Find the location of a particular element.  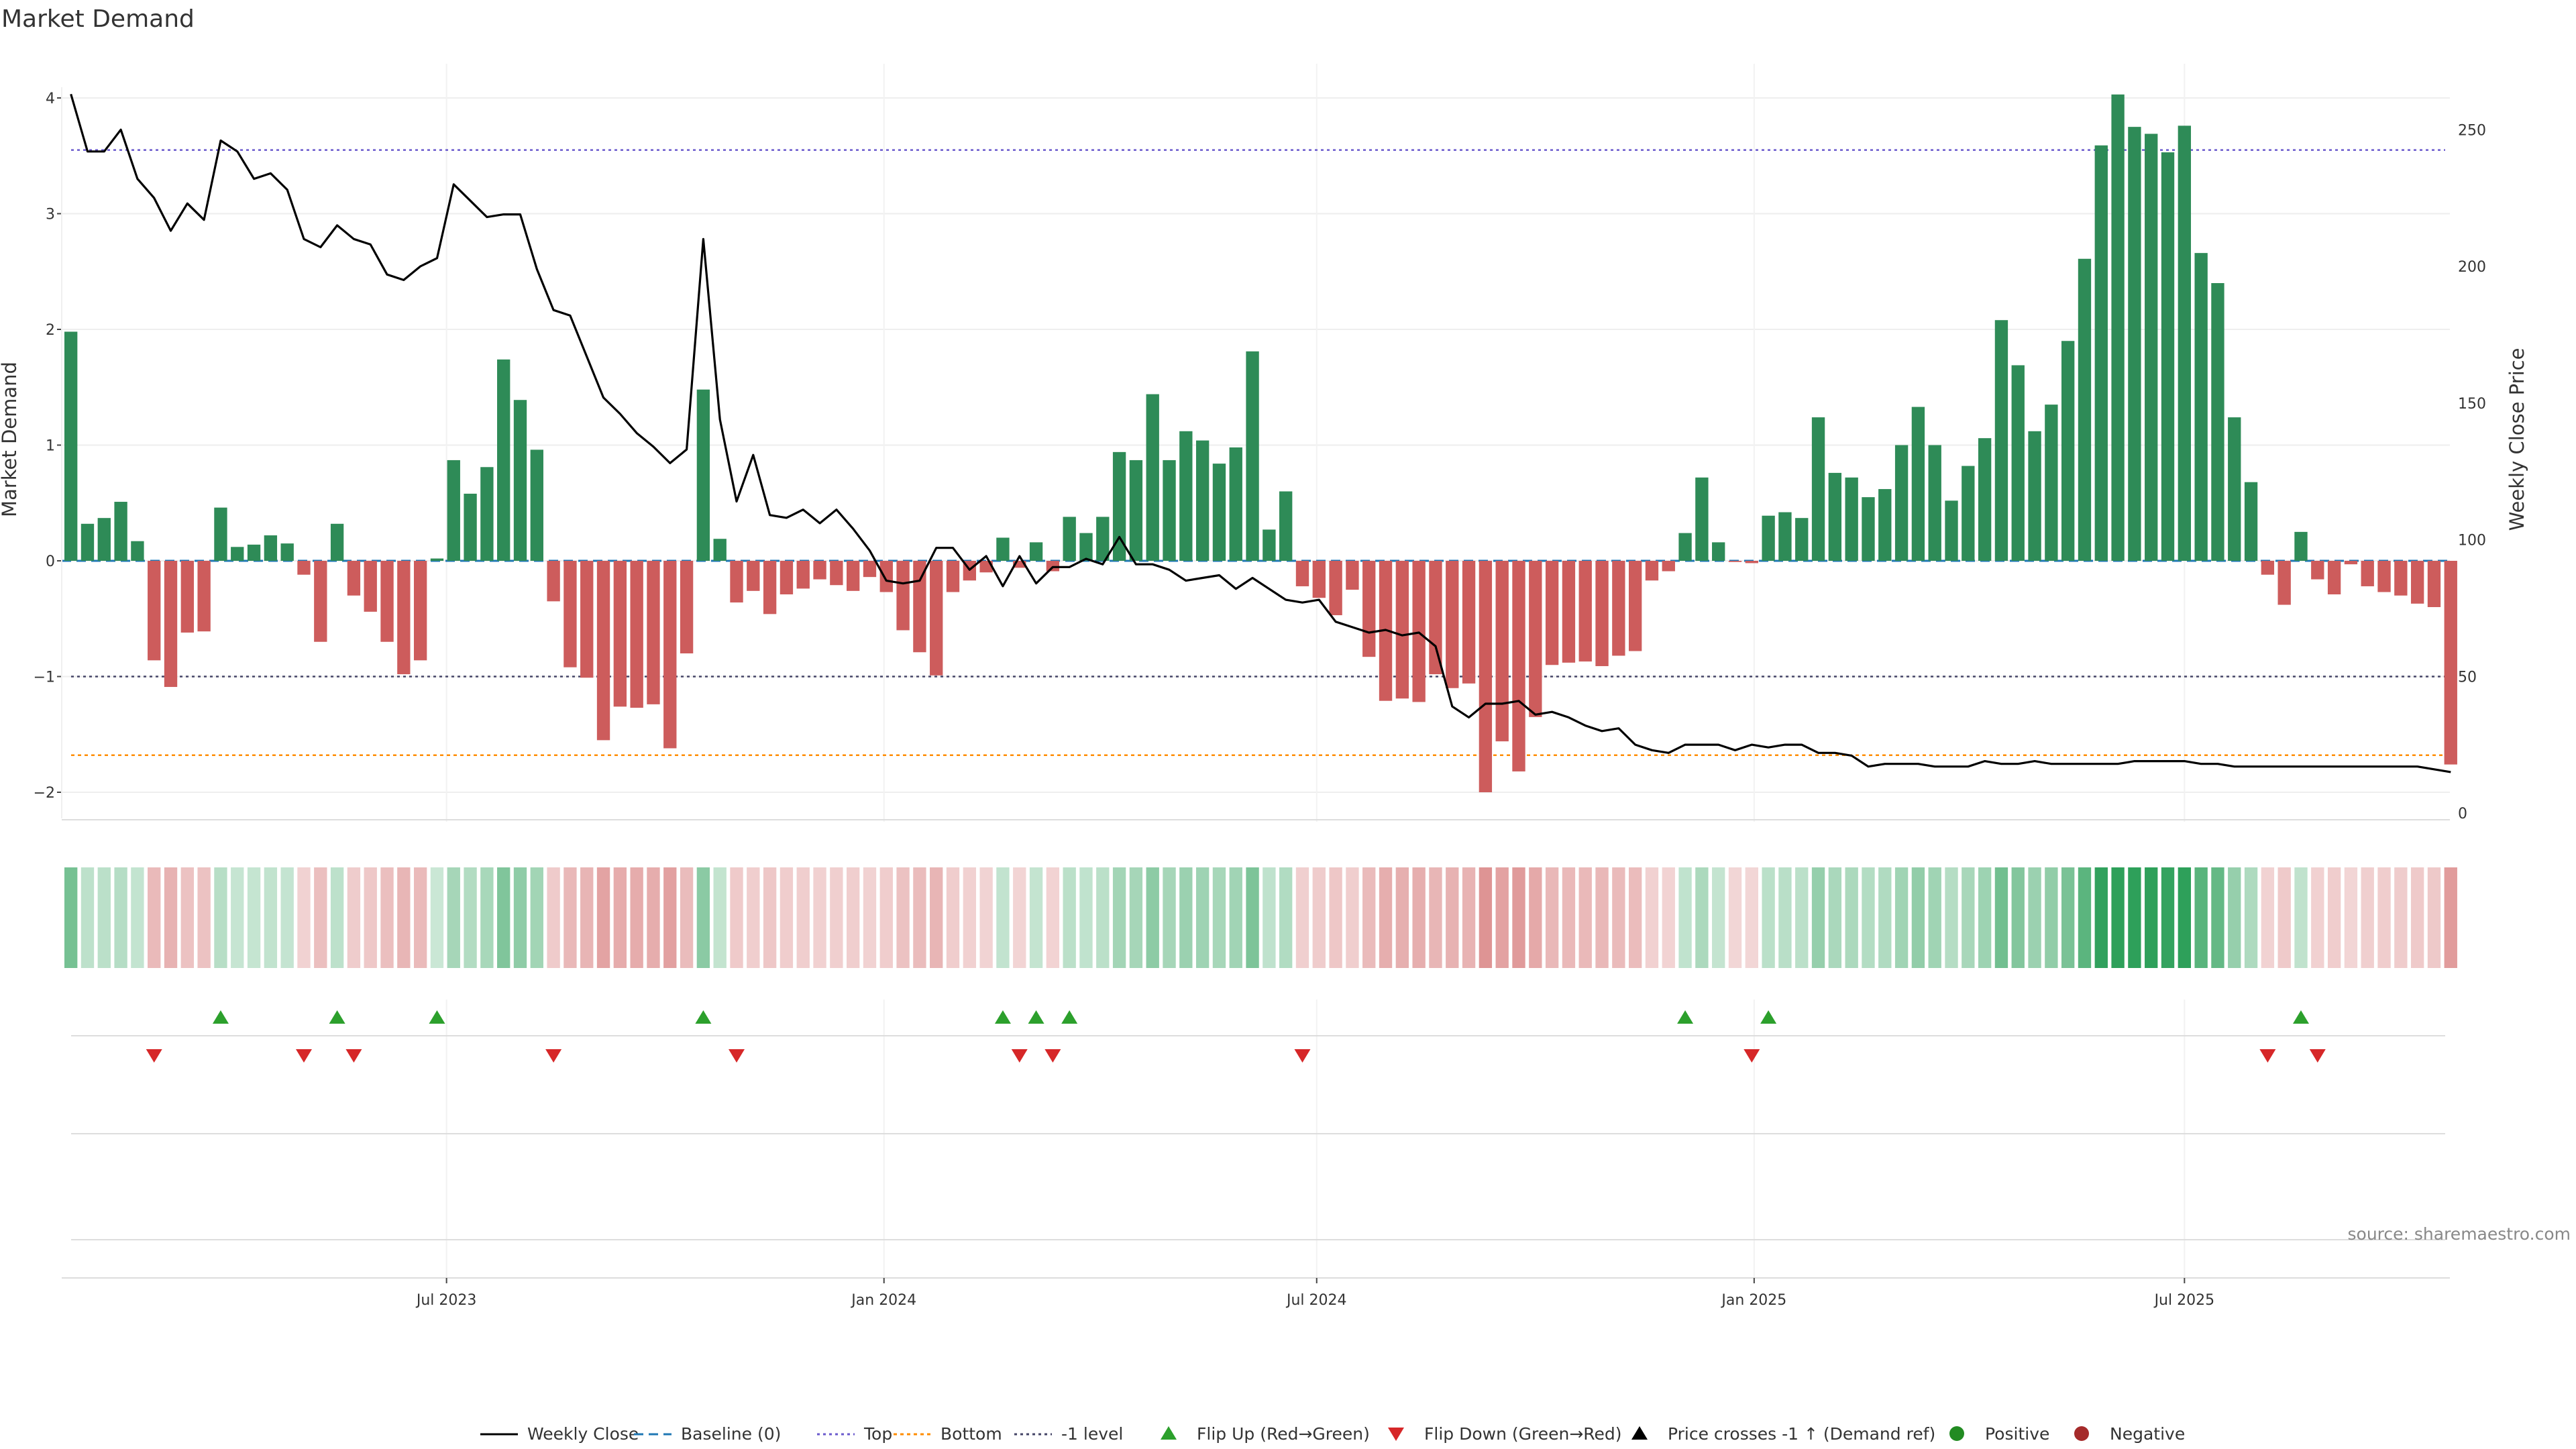

x-tick-label: Jul 2024 is located at coordinates (1316, 1300).